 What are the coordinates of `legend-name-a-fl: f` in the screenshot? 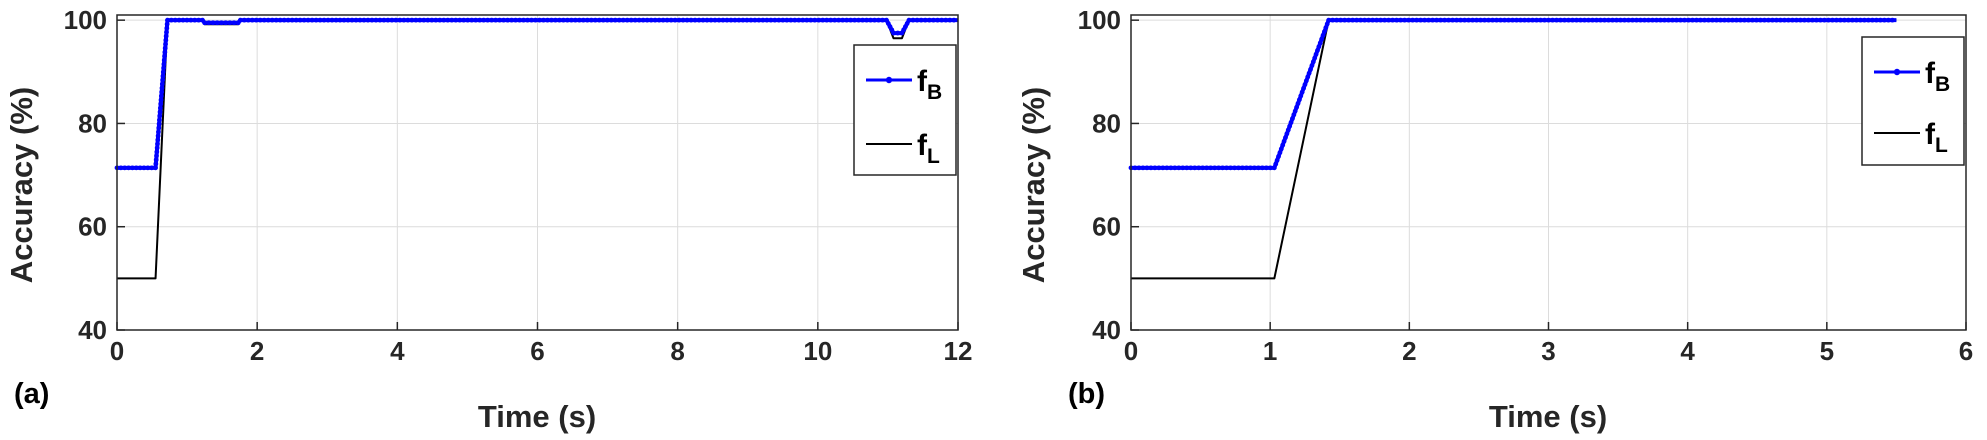 It's located at (922, 145).